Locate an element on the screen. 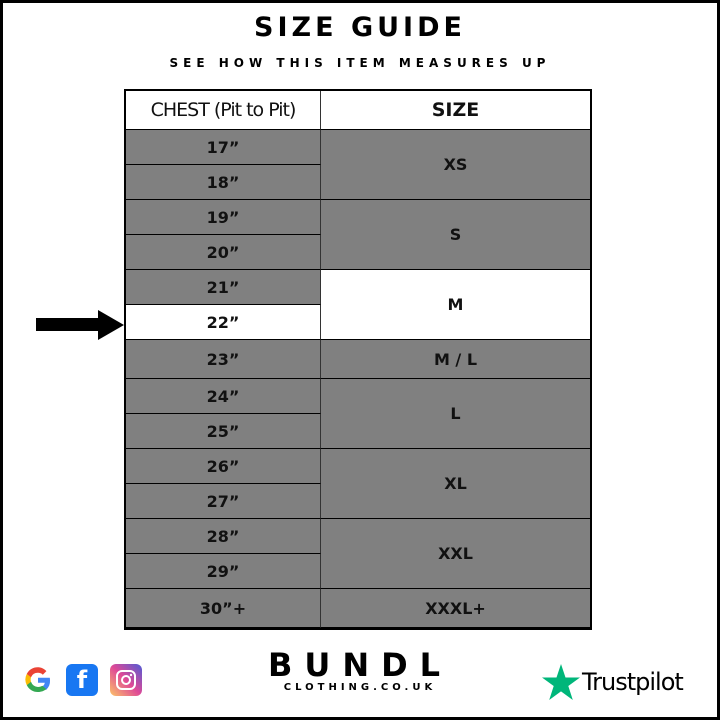 This screenshot has width=720, height=720. chest-cell: 19” is located at coordinates (223, 217).